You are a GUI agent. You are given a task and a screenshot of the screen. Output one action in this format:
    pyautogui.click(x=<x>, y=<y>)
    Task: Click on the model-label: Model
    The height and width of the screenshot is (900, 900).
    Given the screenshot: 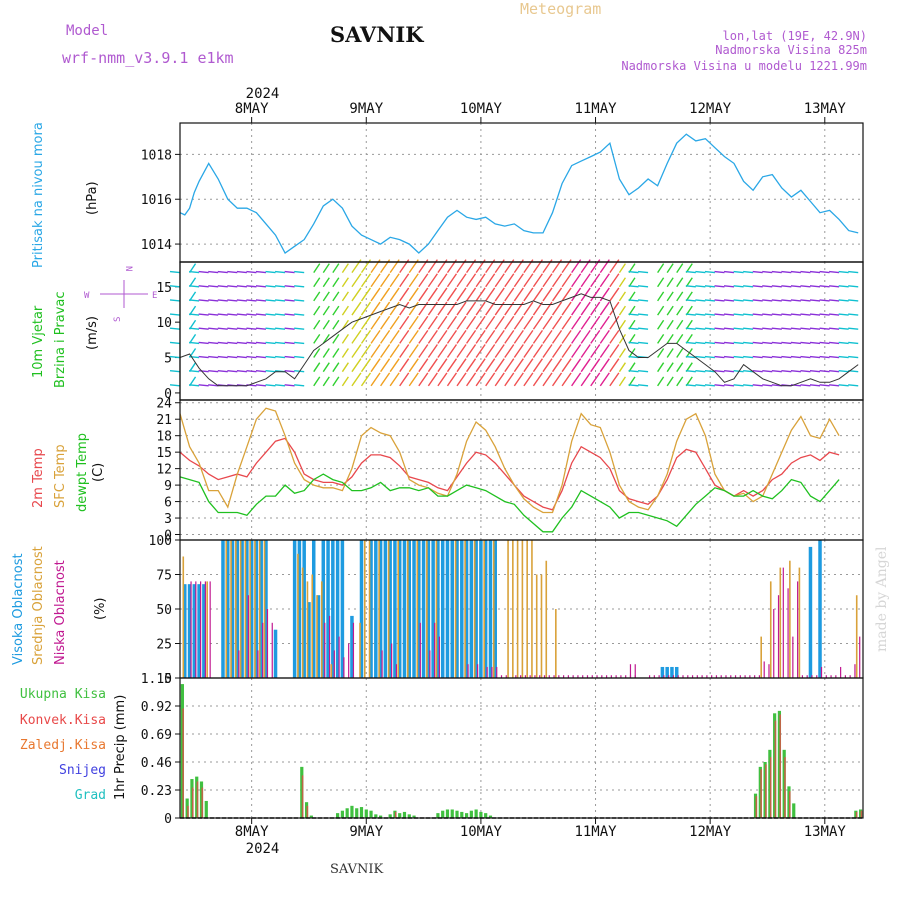 What is the action you would take?
    pyautogui.click(x=87, y=31)
    